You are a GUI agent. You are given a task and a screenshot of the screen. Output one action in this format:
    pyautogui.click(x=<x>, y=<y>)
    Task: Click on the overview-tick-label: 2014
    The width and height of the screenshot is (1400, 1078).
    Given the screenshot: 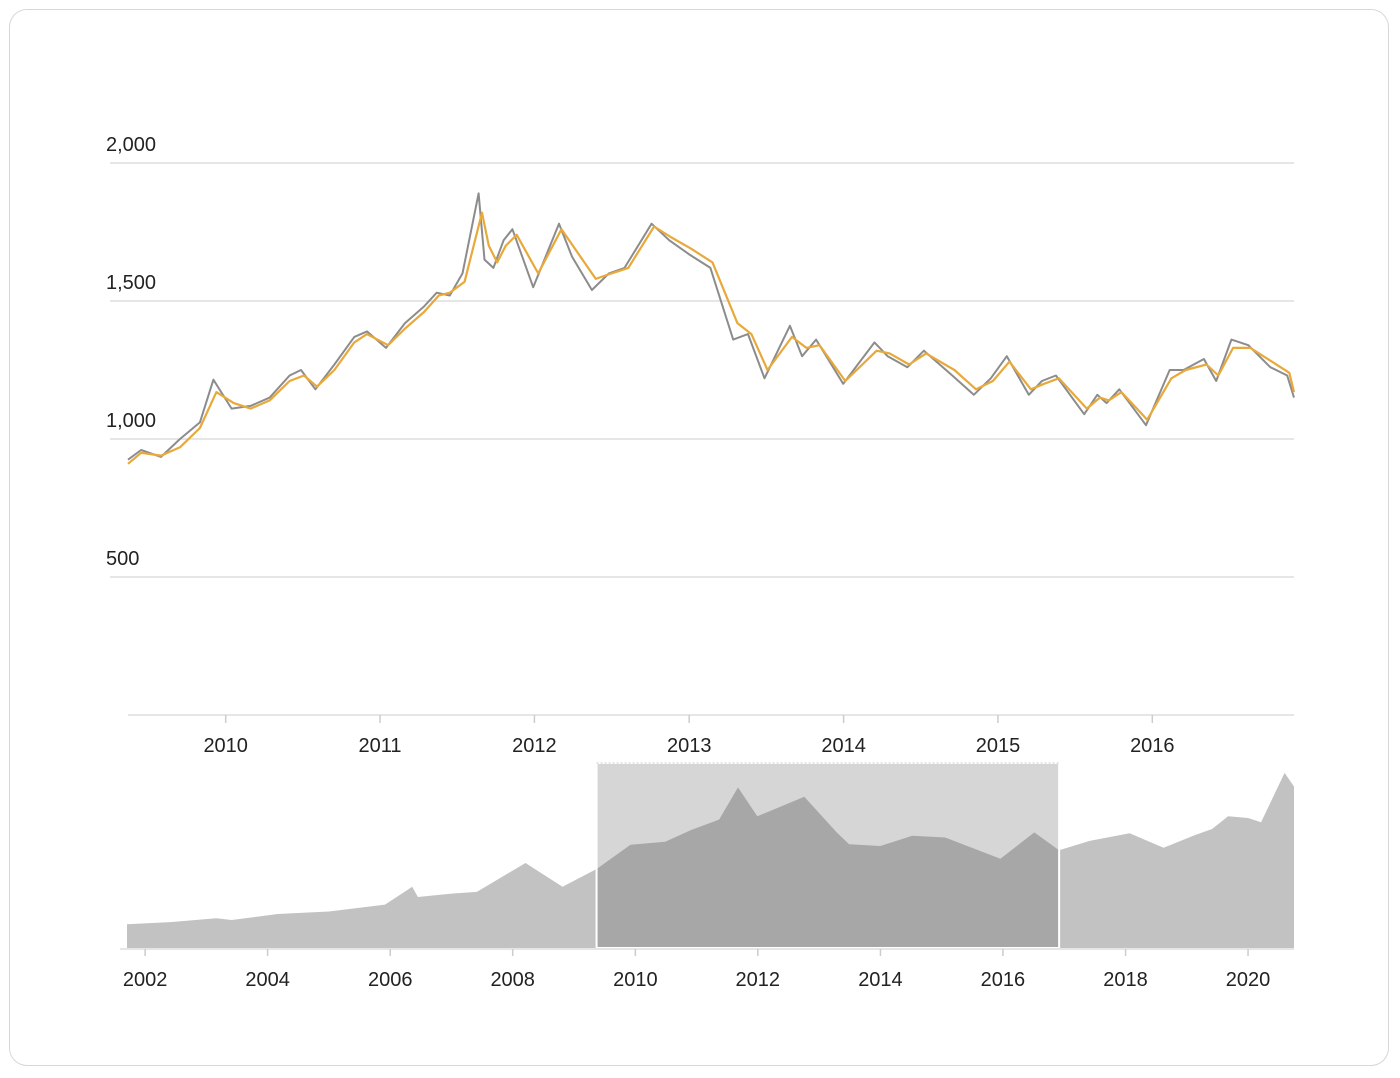 What is the action you would take?
    pyautogui.click(x=880, y=980)
    